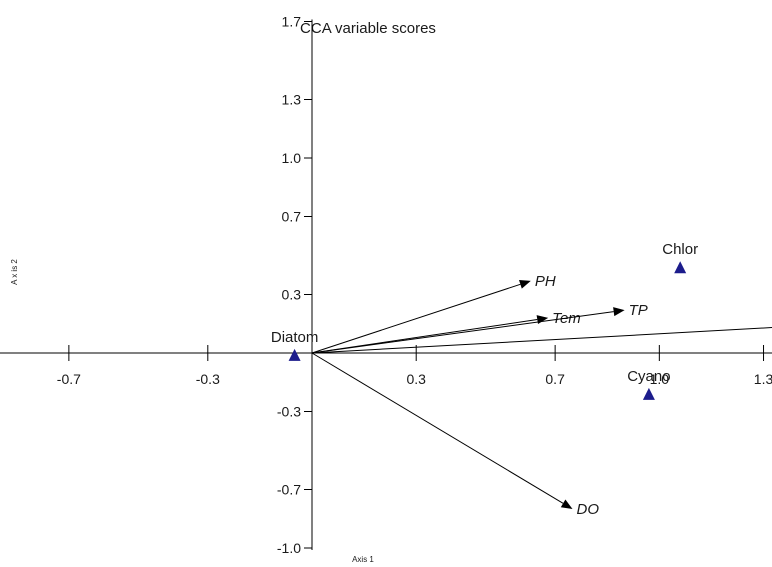 Image resolution: width=772 pixels, height=567 pixels. What do you see at coordinates (292, 217) in the screenshot?
I see `y-tick-label: 0.7` at bounding box center [292, 217].